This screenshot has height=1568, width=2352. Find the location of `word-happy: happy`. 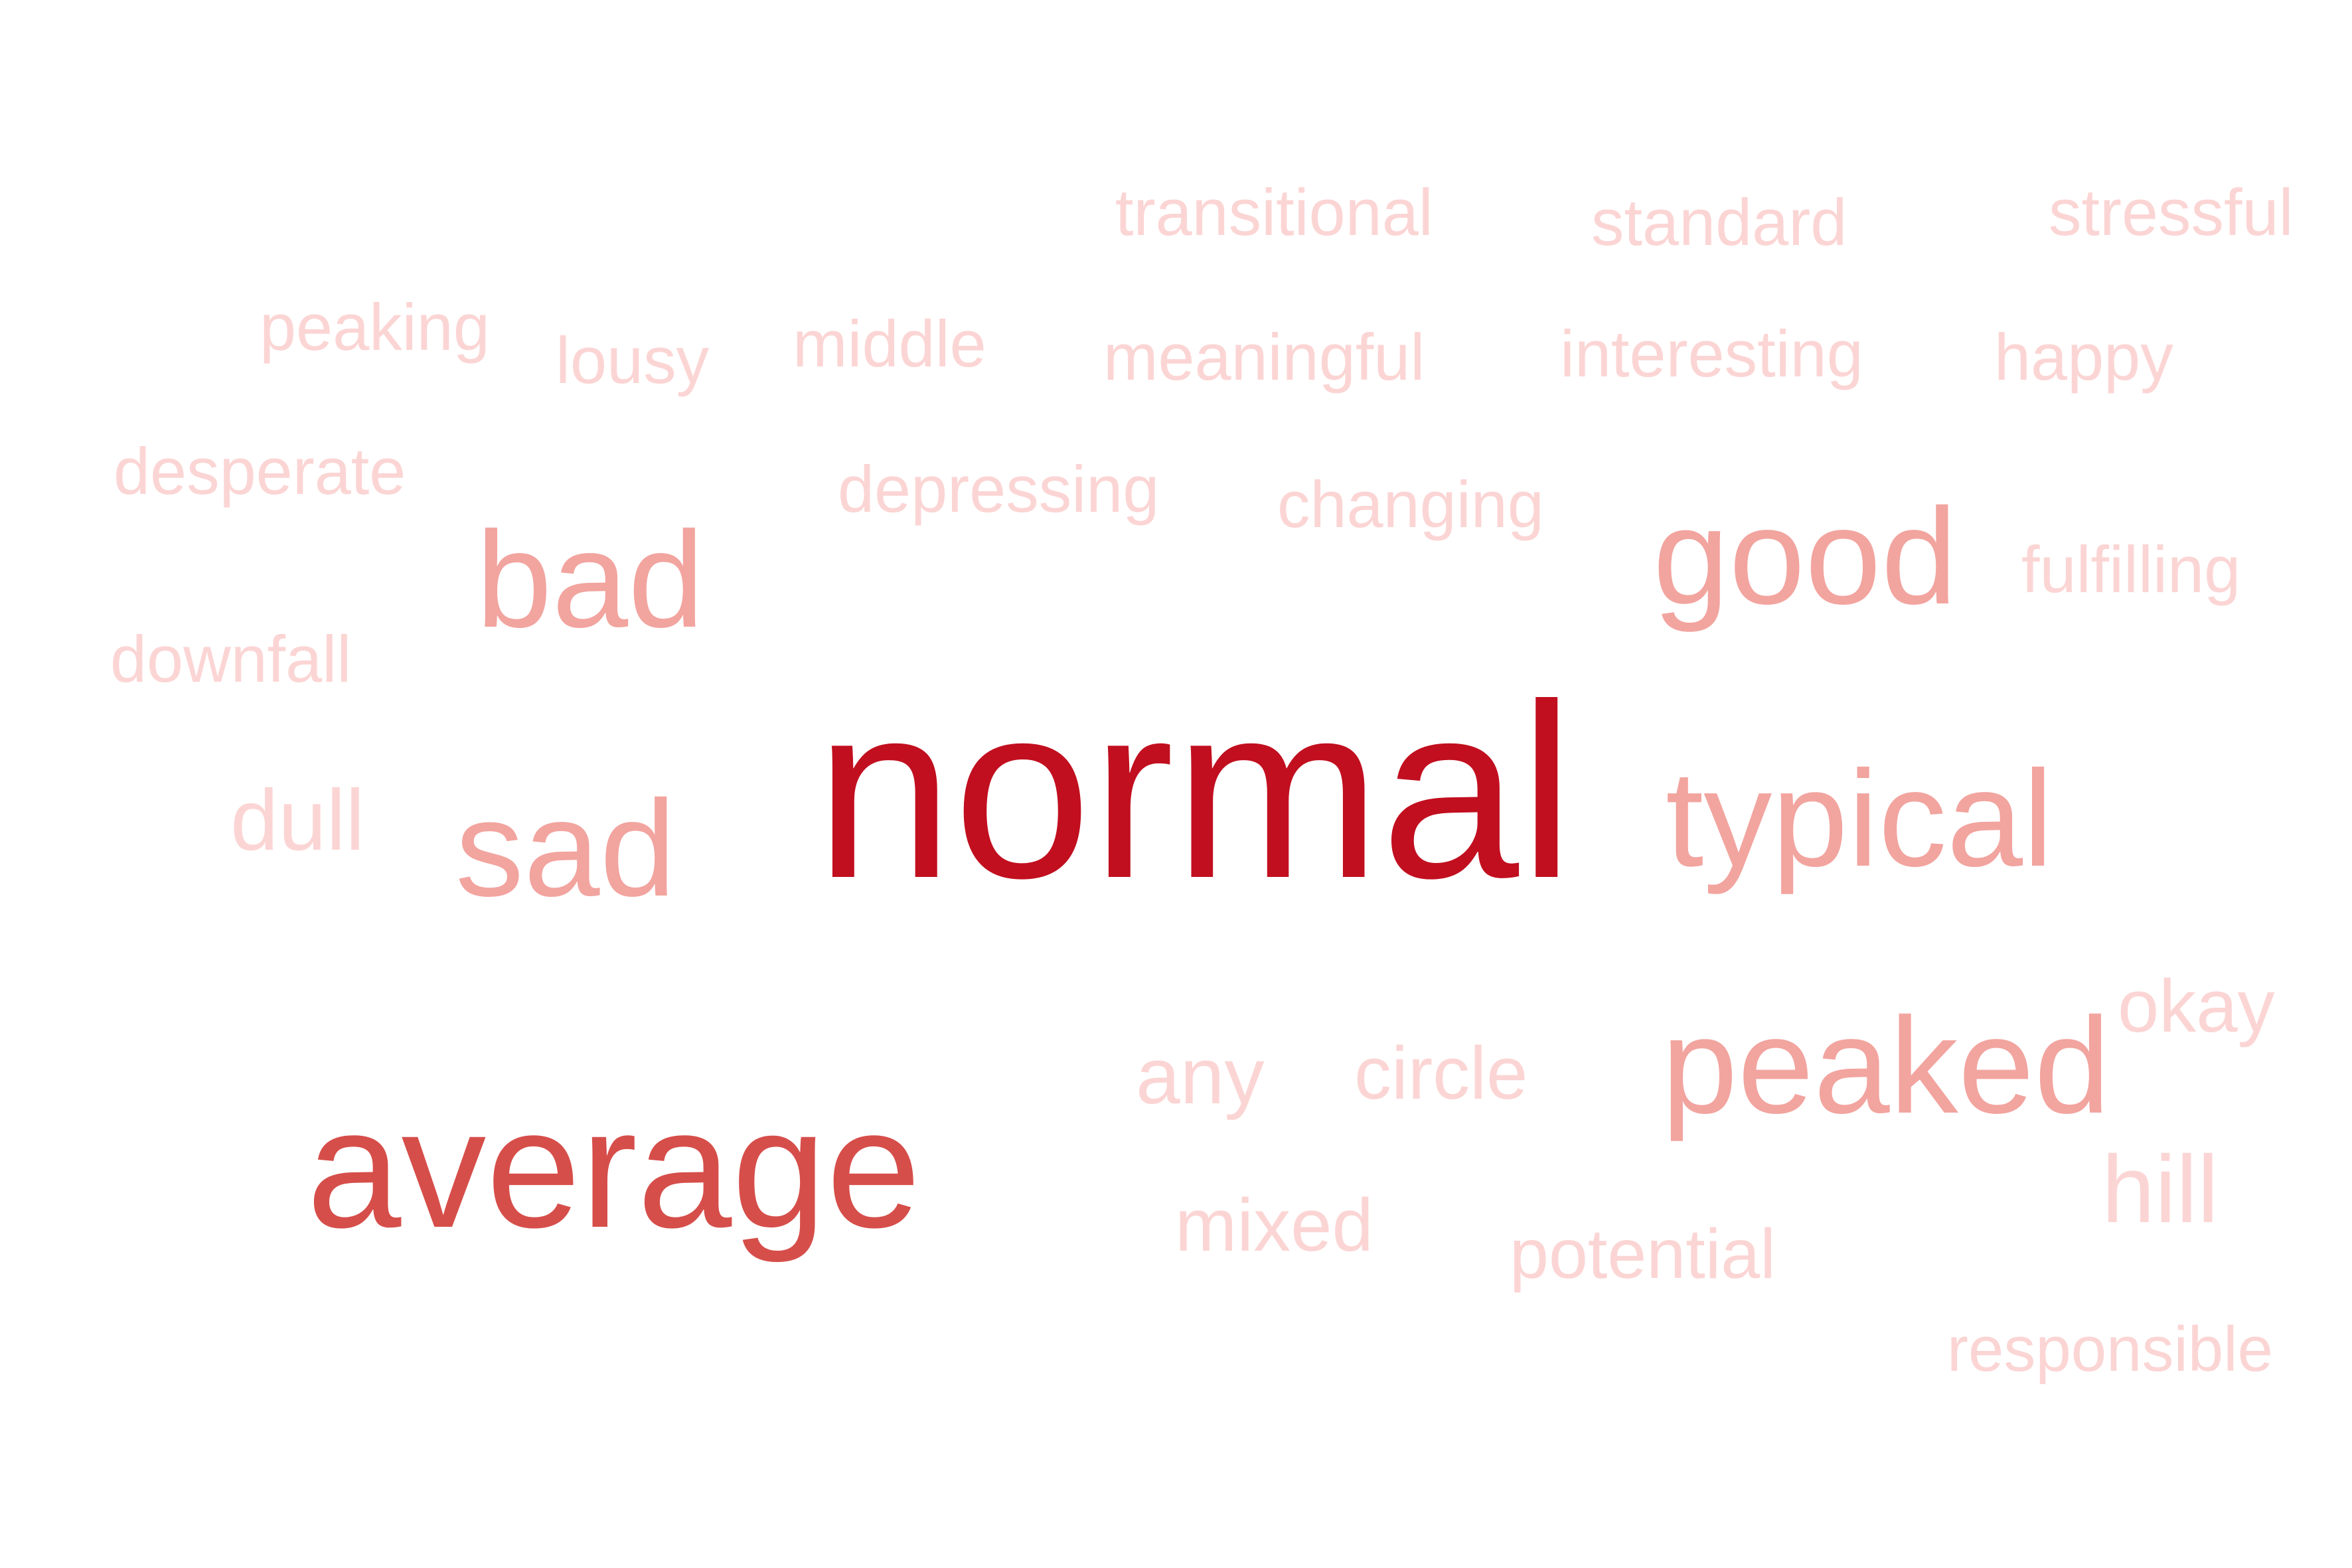

word-happy: happy is located at coordinates (2084, 357).